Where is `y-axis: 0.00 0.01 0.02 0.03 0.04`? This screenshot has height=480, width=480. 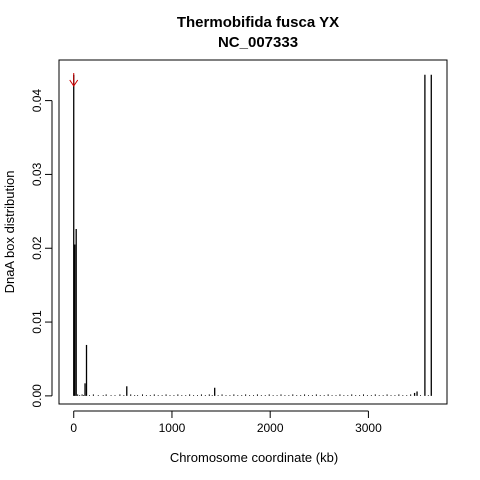 y-axis: 0.00 0.01 0.02 0.03 0.04 is located at coordinates (41, 248).